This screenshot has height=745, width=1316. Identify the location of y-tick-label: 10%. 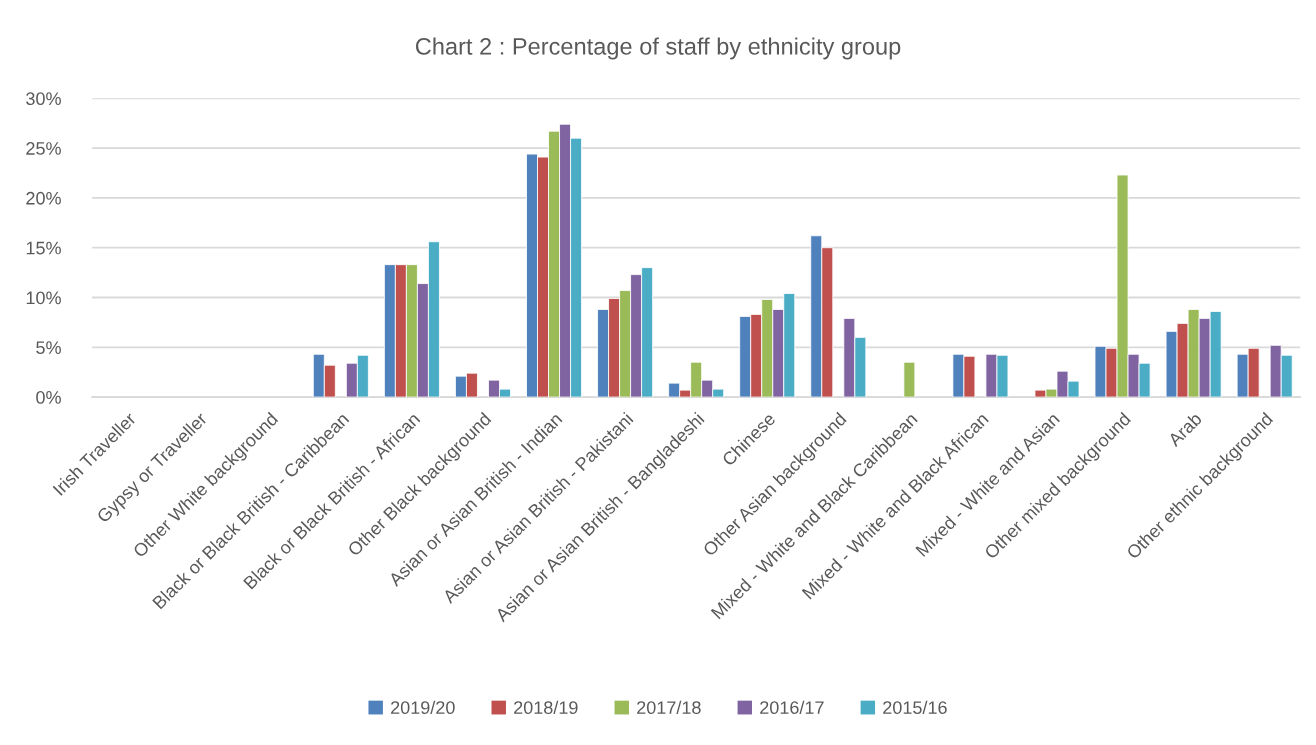
(43, 298).